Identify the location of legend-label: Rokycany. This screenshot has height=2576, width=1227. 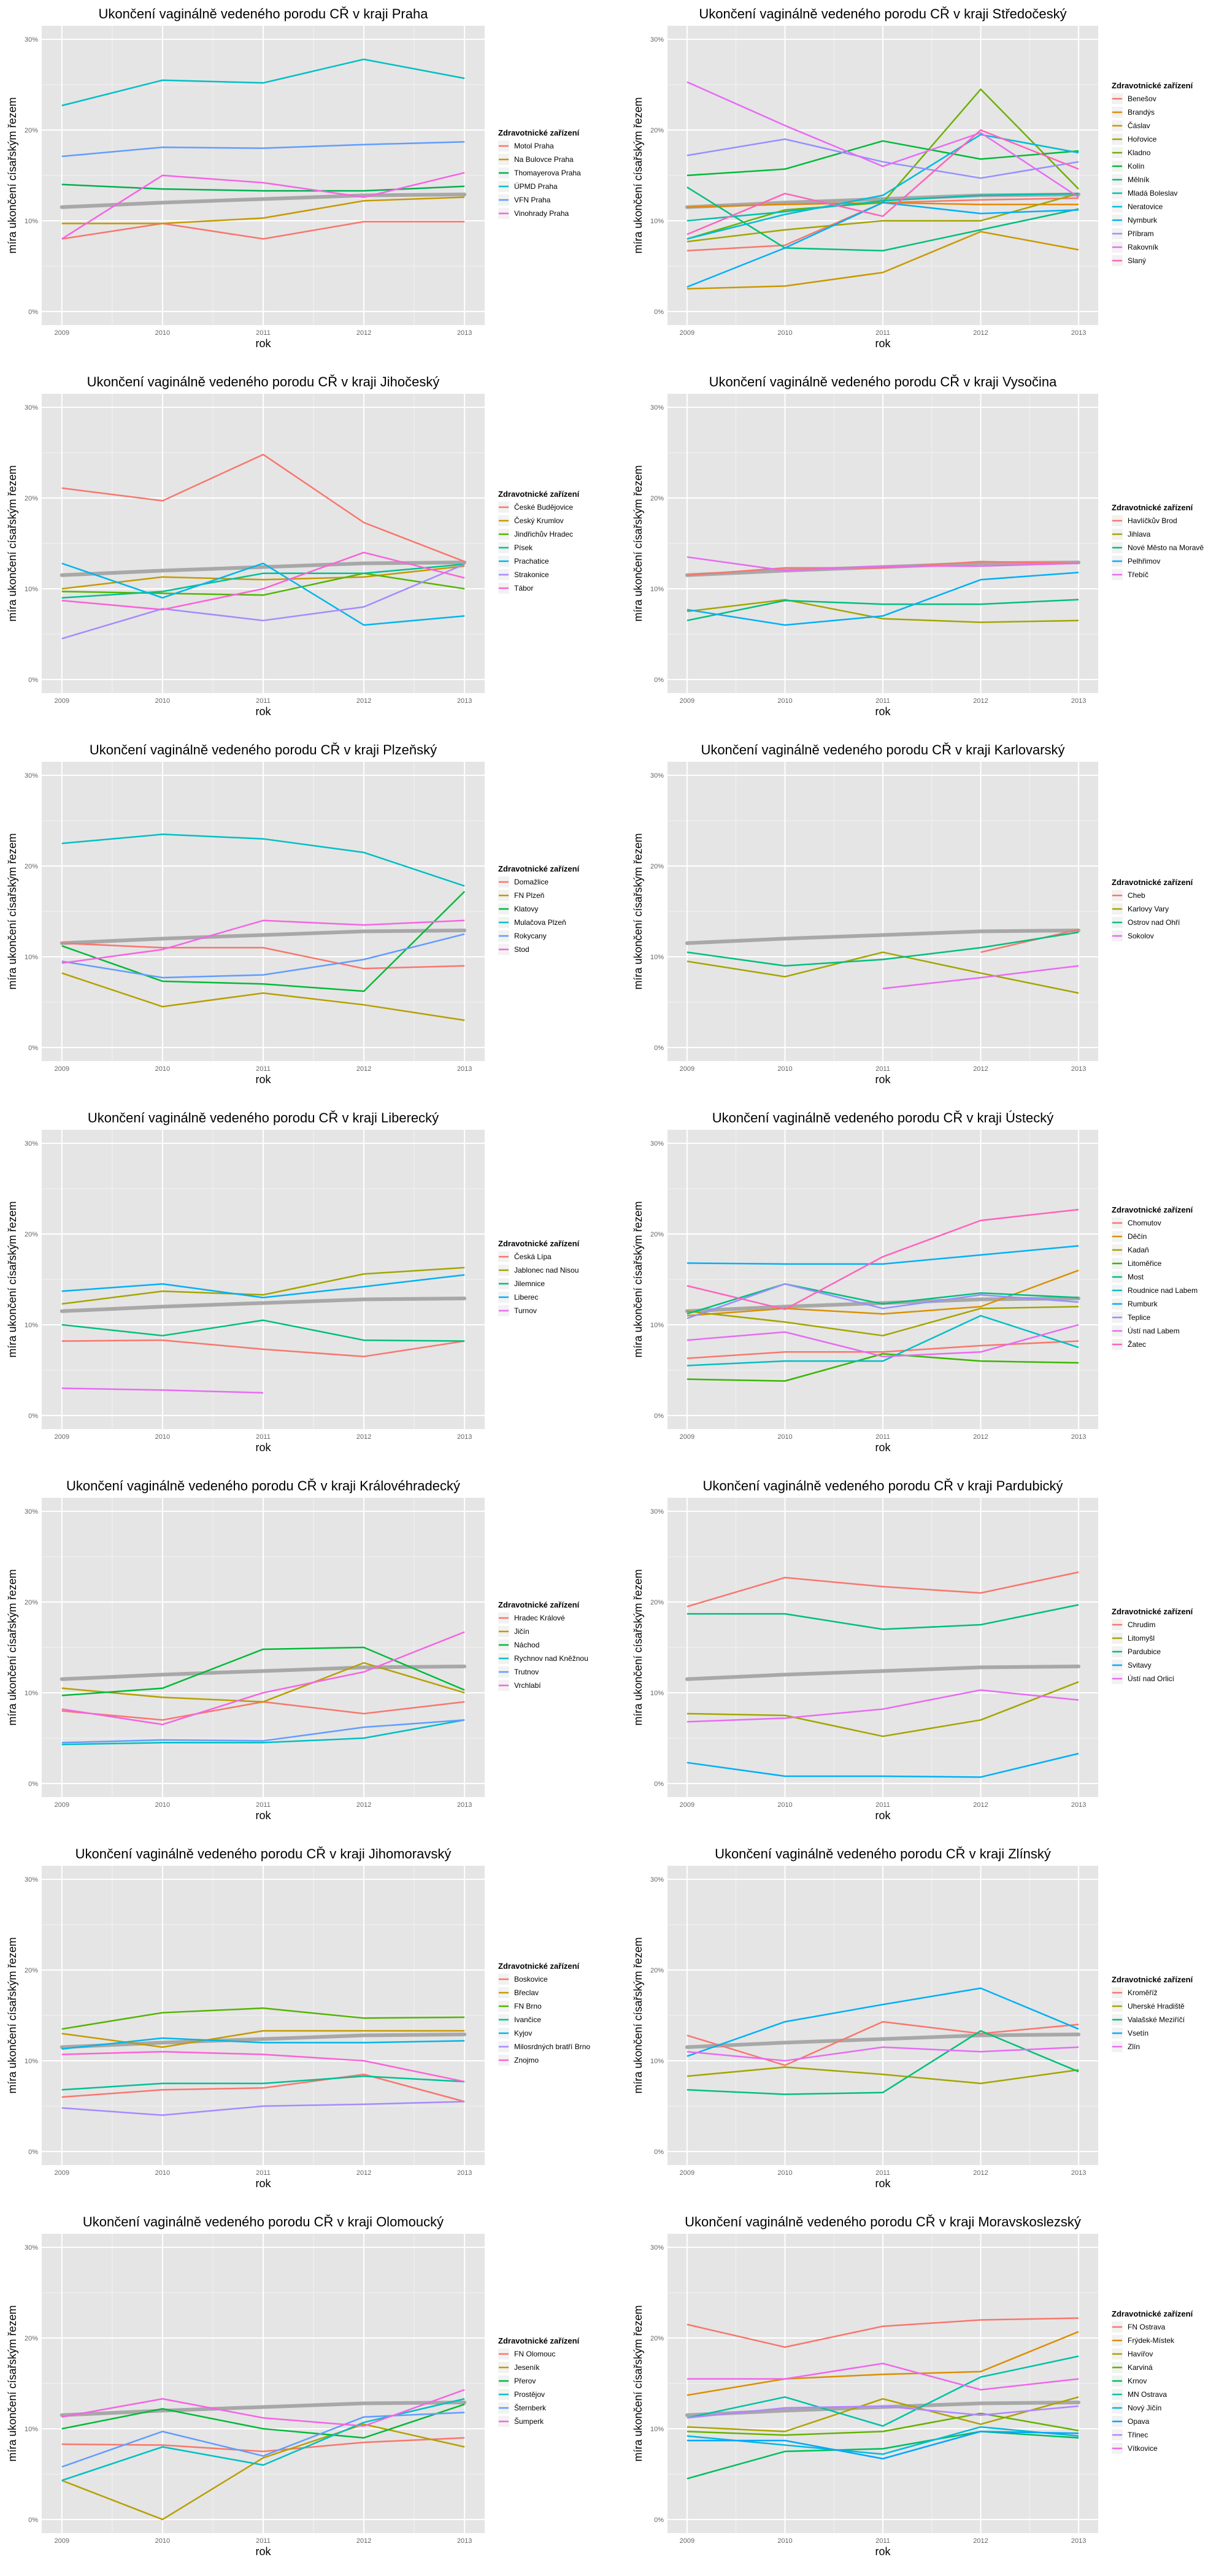
(530, 936).